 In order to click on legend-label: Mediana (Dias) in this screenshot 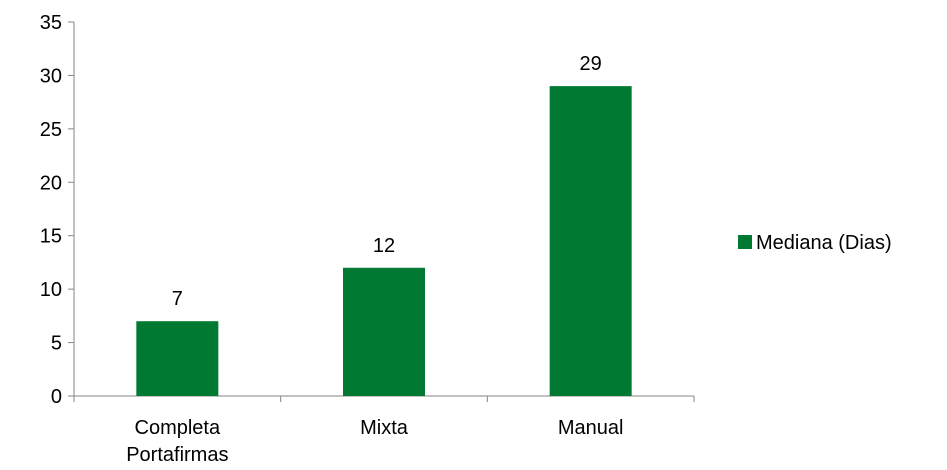, I will do `click(824, 243)`.